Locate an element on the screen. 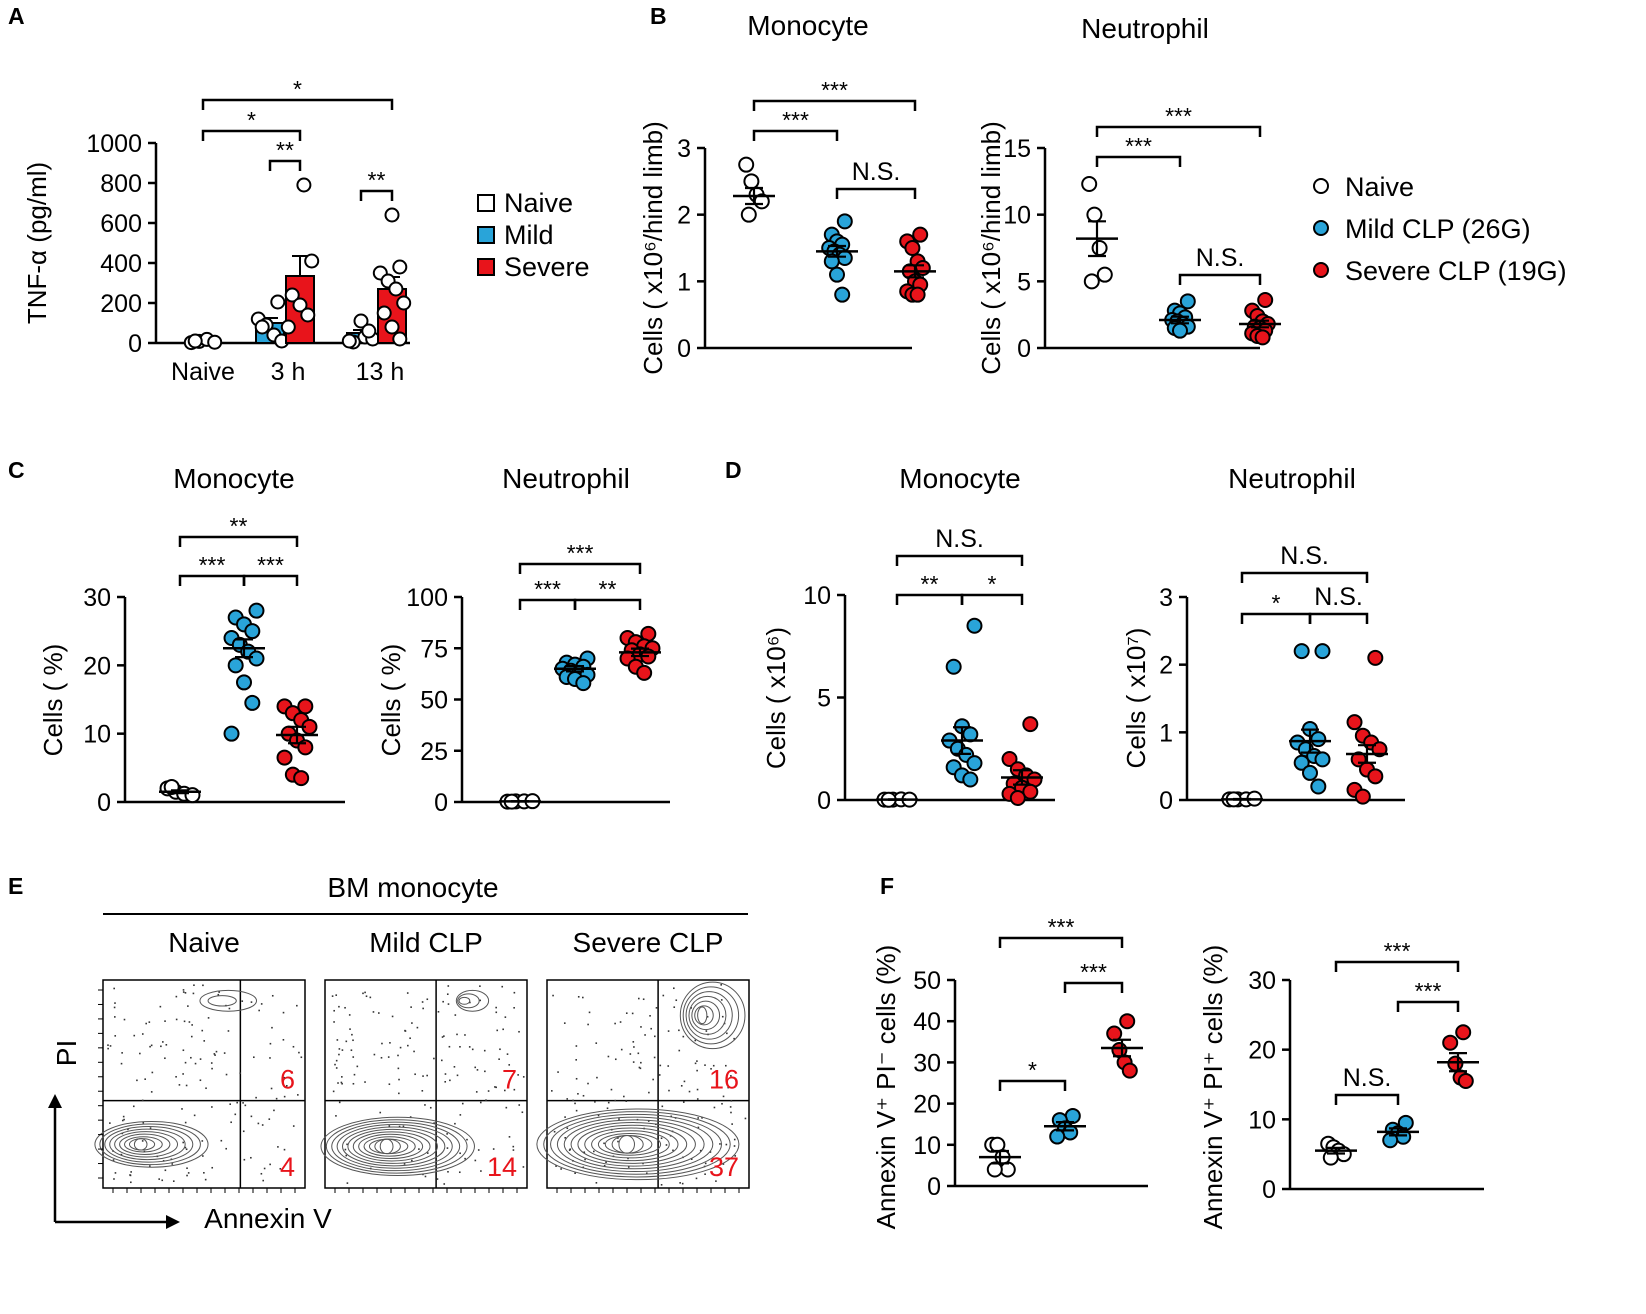 The height and width of the screenshot is (1314, 1646). a-sig-0-bracket is located at coordinates (297, 104).